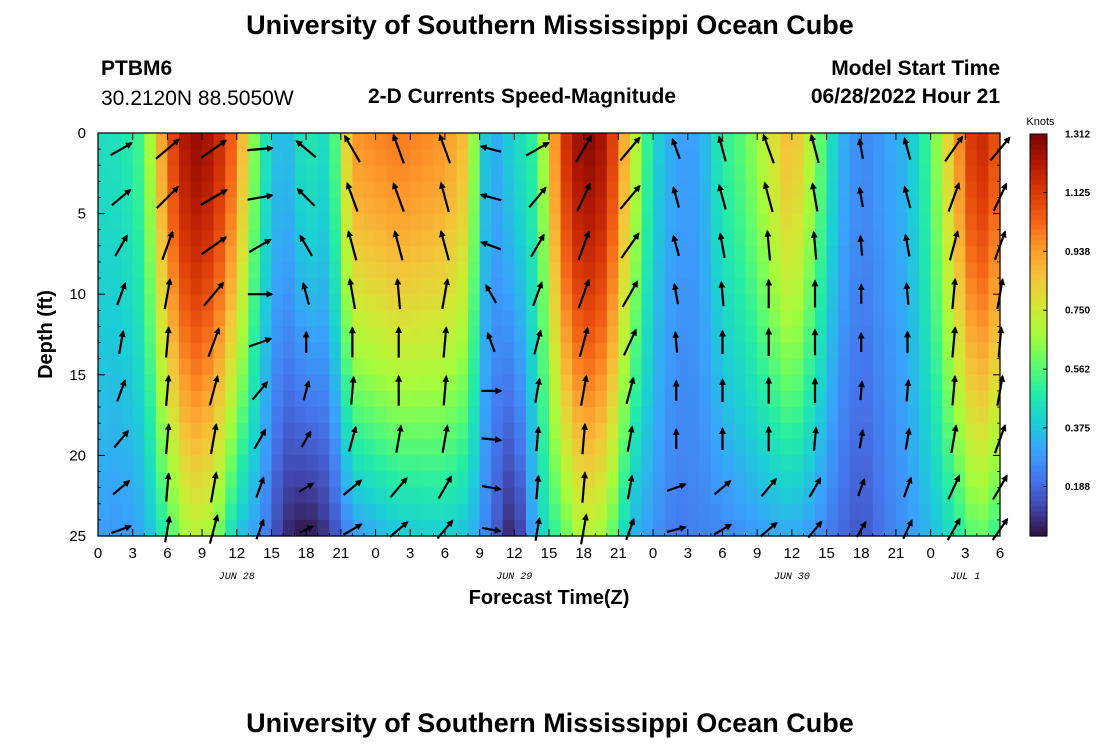 The image size is (1100, 750). I want to click on x-tick-label: 0, so click(375, 553).